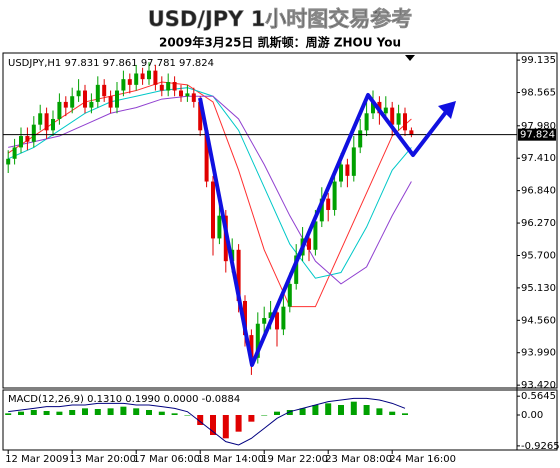 This screenshot has width=560, height=468. I want to click on y-tick-label: 97.980, so click(538, 126).